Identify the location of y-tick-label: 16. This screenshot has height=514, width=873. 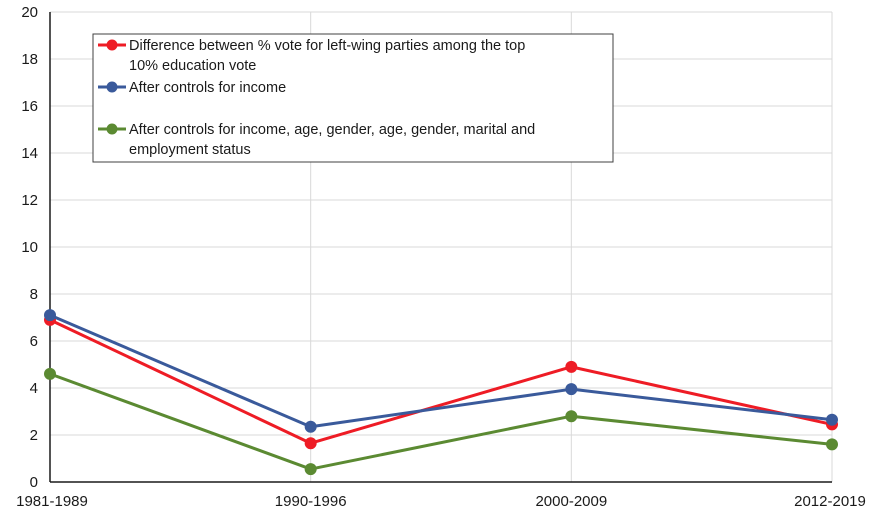
(29, 106).